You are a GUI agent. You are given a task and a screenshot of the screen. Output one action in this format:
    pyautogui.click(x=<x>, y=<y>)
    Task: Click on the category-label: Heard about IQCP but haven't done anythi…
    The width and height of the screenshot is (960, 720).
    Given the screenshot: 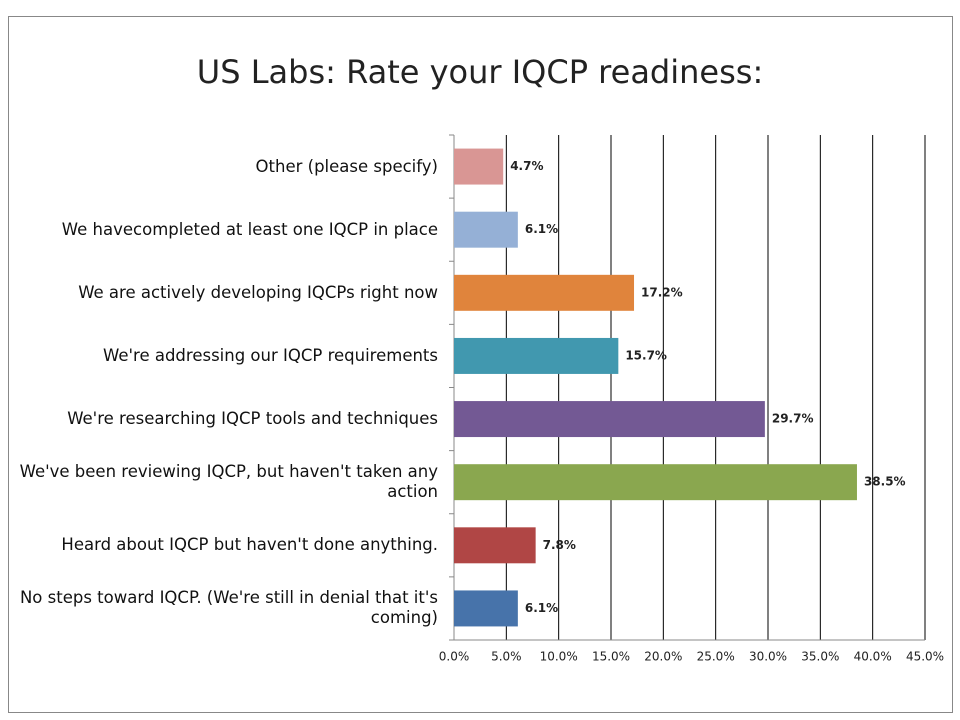 What is the action you would take?
    pyautogui.click(x=249, y=545)
    